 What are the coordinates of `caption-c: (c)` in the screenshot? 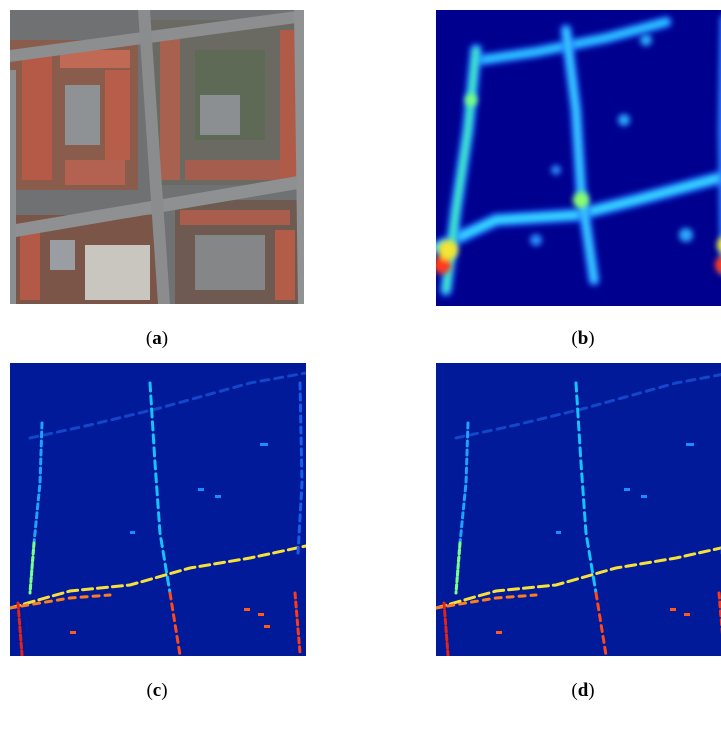 It's located at (157, 690).